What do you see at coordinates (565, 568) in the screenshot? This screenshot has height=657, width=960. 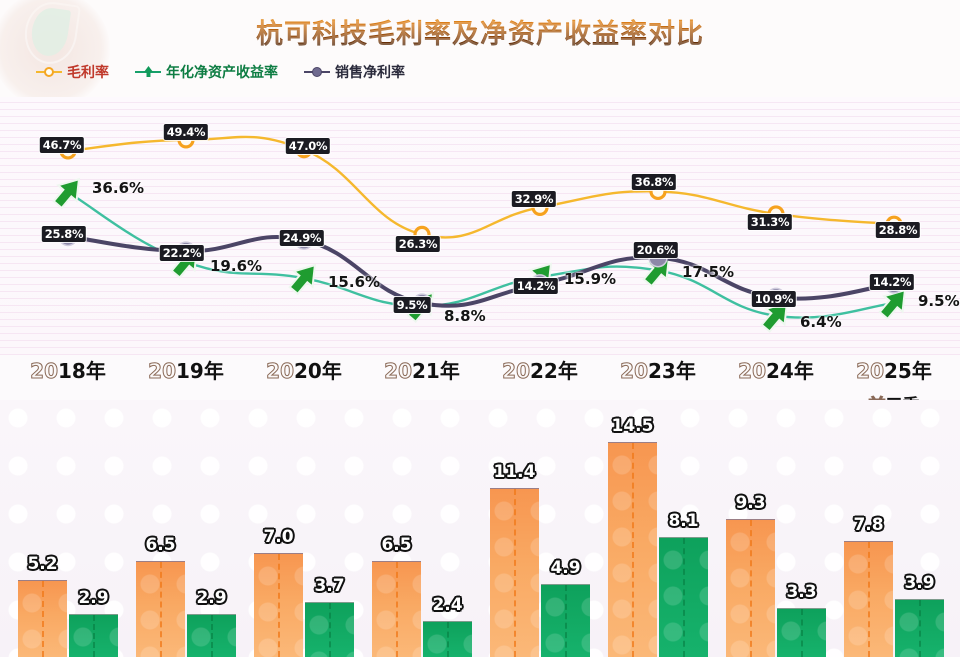 I see `bar-data-label: 4.9` at bounding box center [565, 568].